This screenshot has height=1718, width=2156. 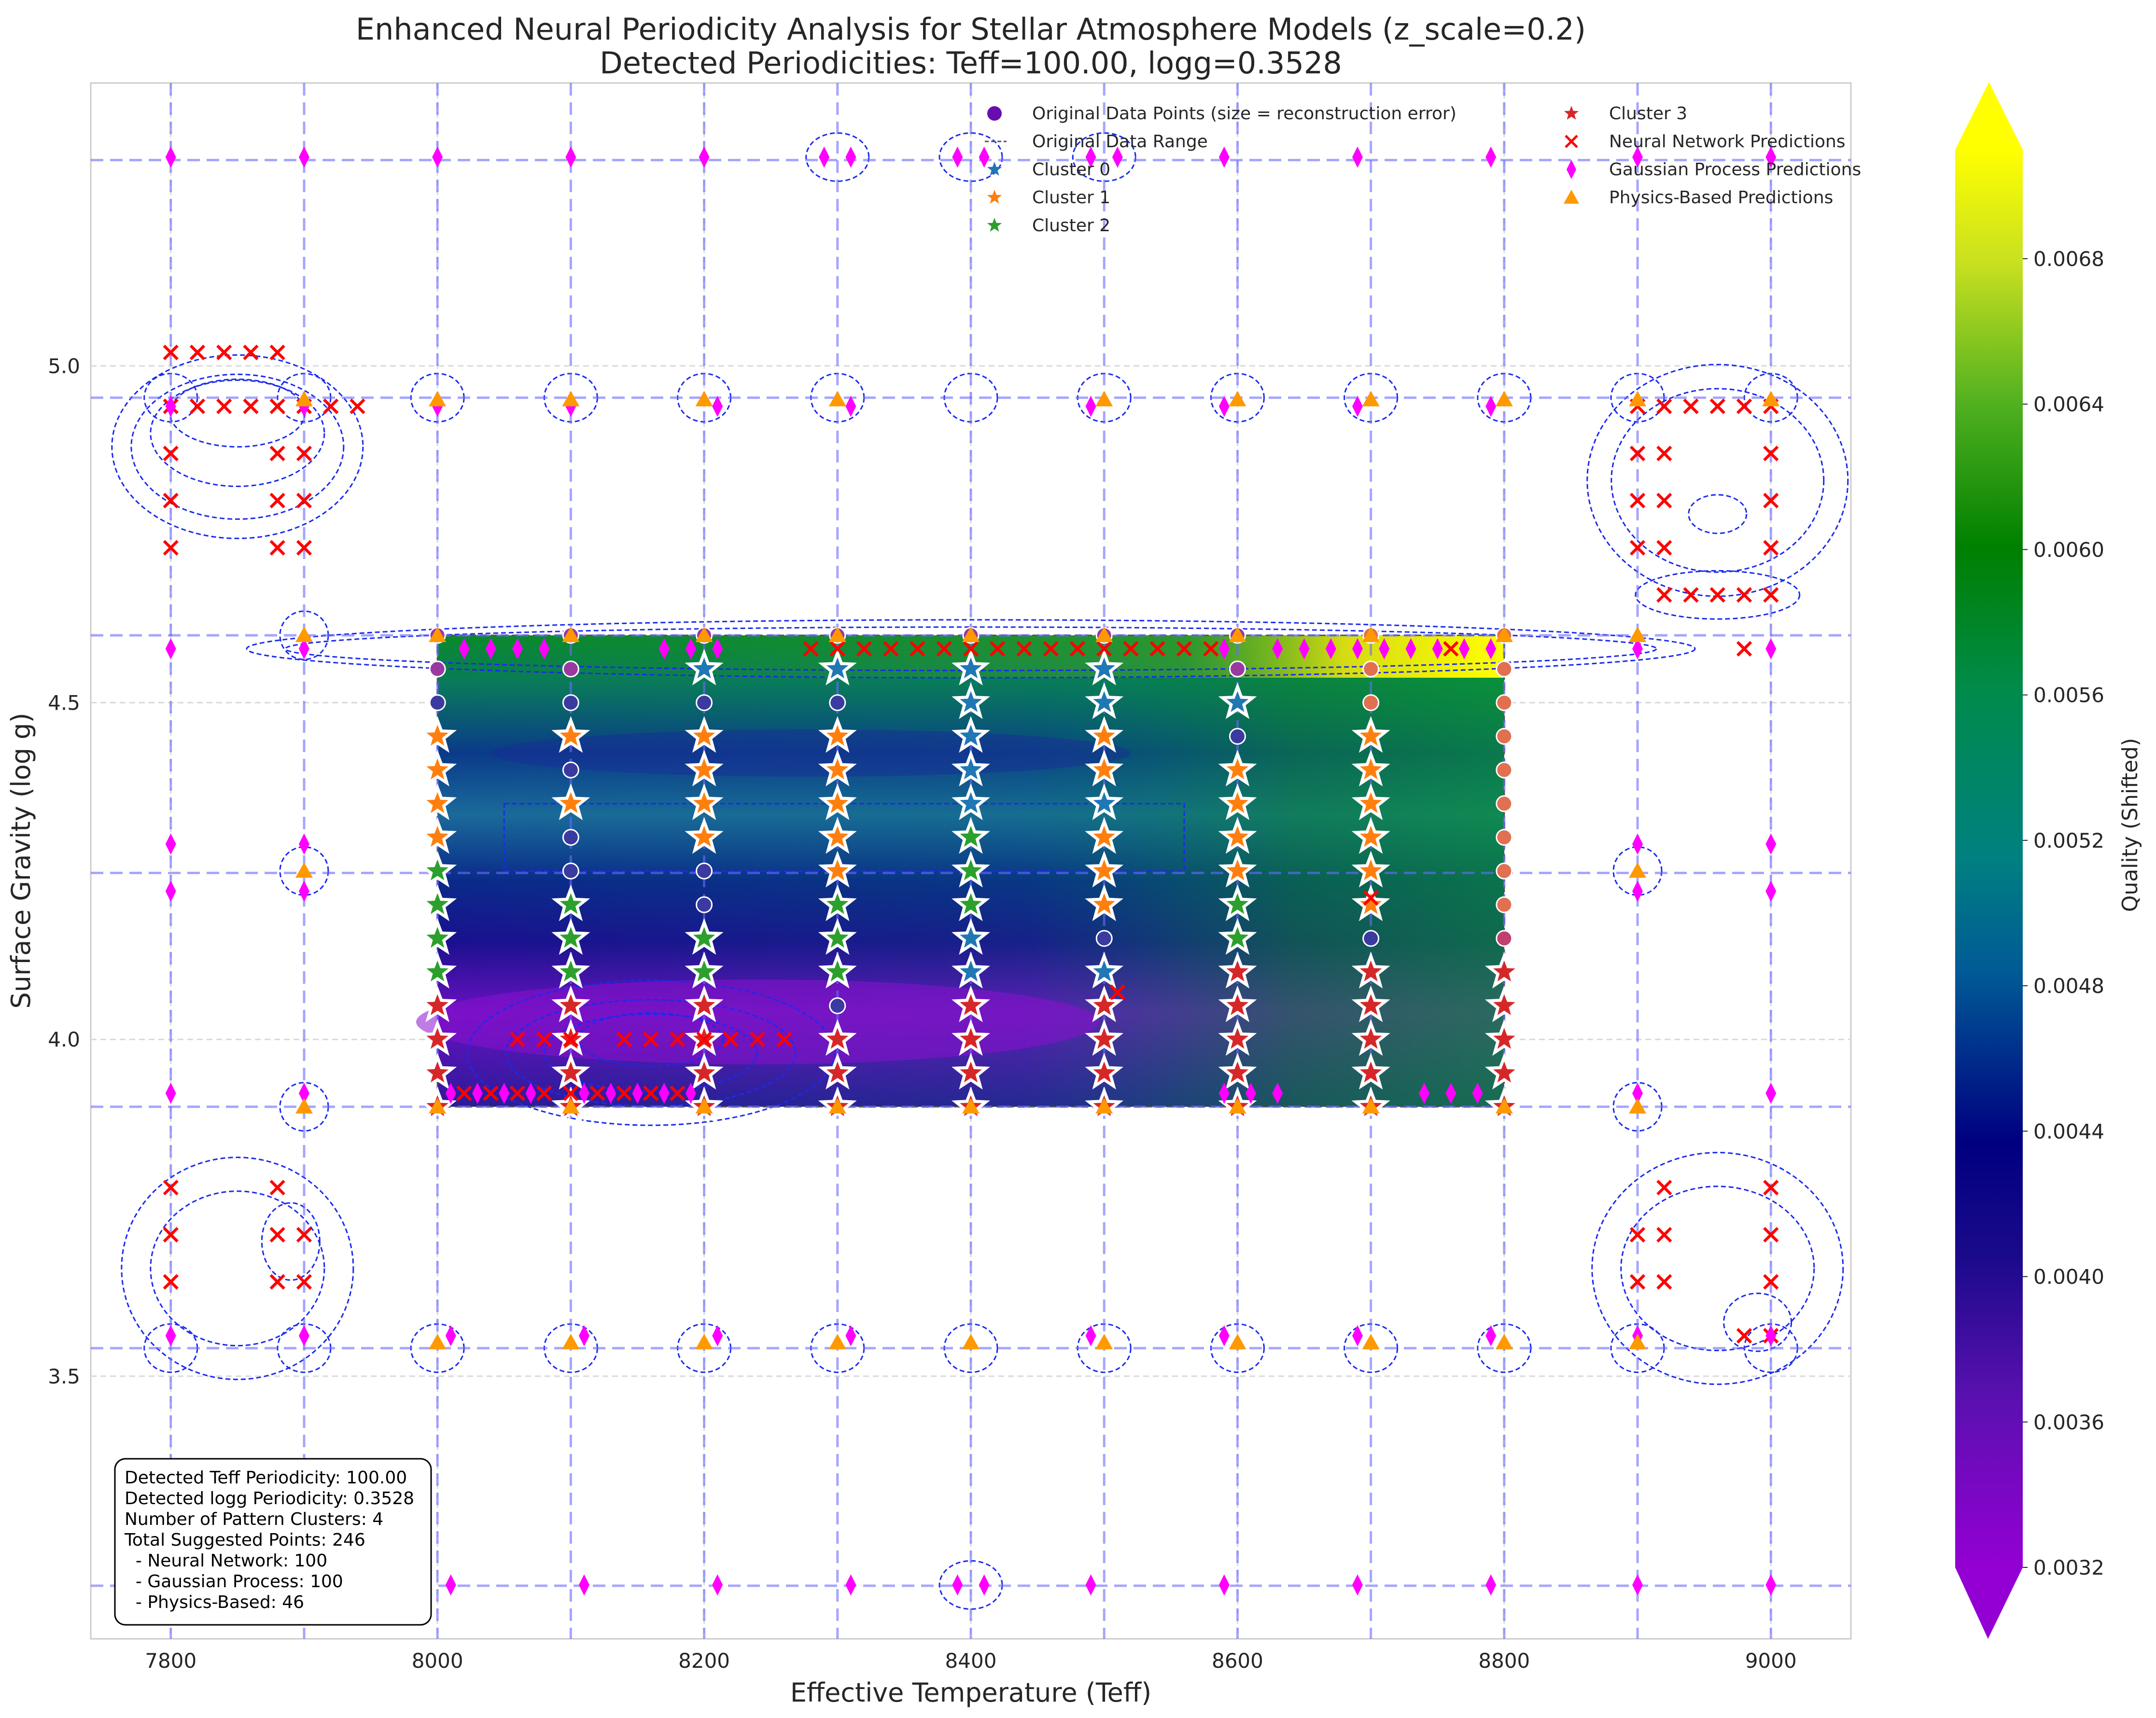 I want to click on y-tick-label: 4.0, so click(x=64, y=1039).